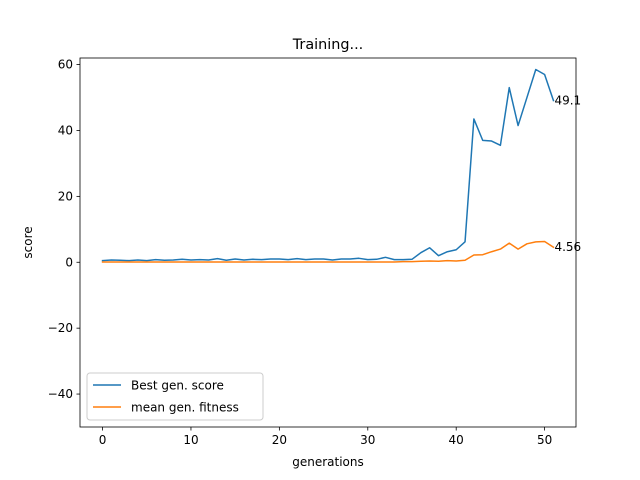 The height and width of the screenshot is (480, 640). Describe the element at coordinates (456, 440) in the screenshot. I see `x-tick-label: 40` at that location.